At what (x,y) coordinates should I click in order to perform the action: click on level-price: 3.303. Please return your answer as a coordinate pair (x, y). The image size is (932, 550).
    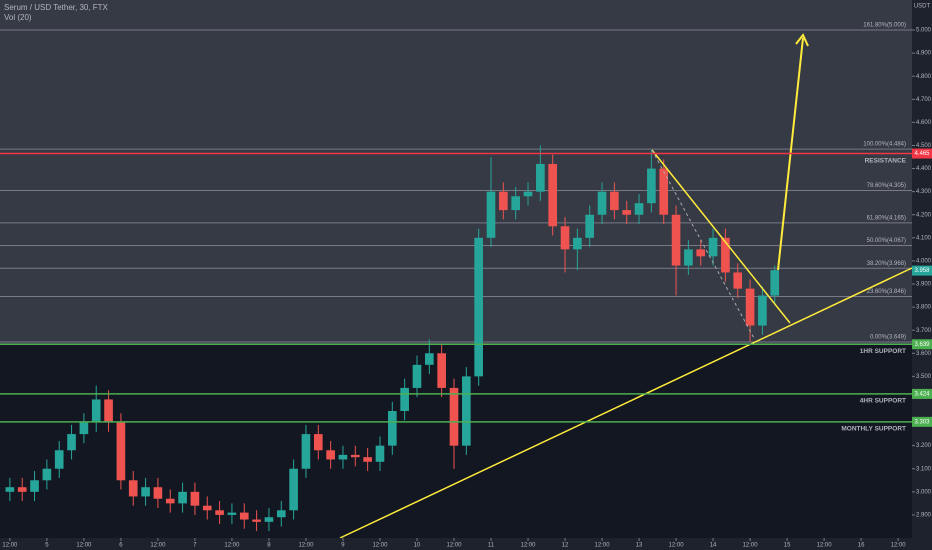
    Looking at the image, I should click on (922, 422).